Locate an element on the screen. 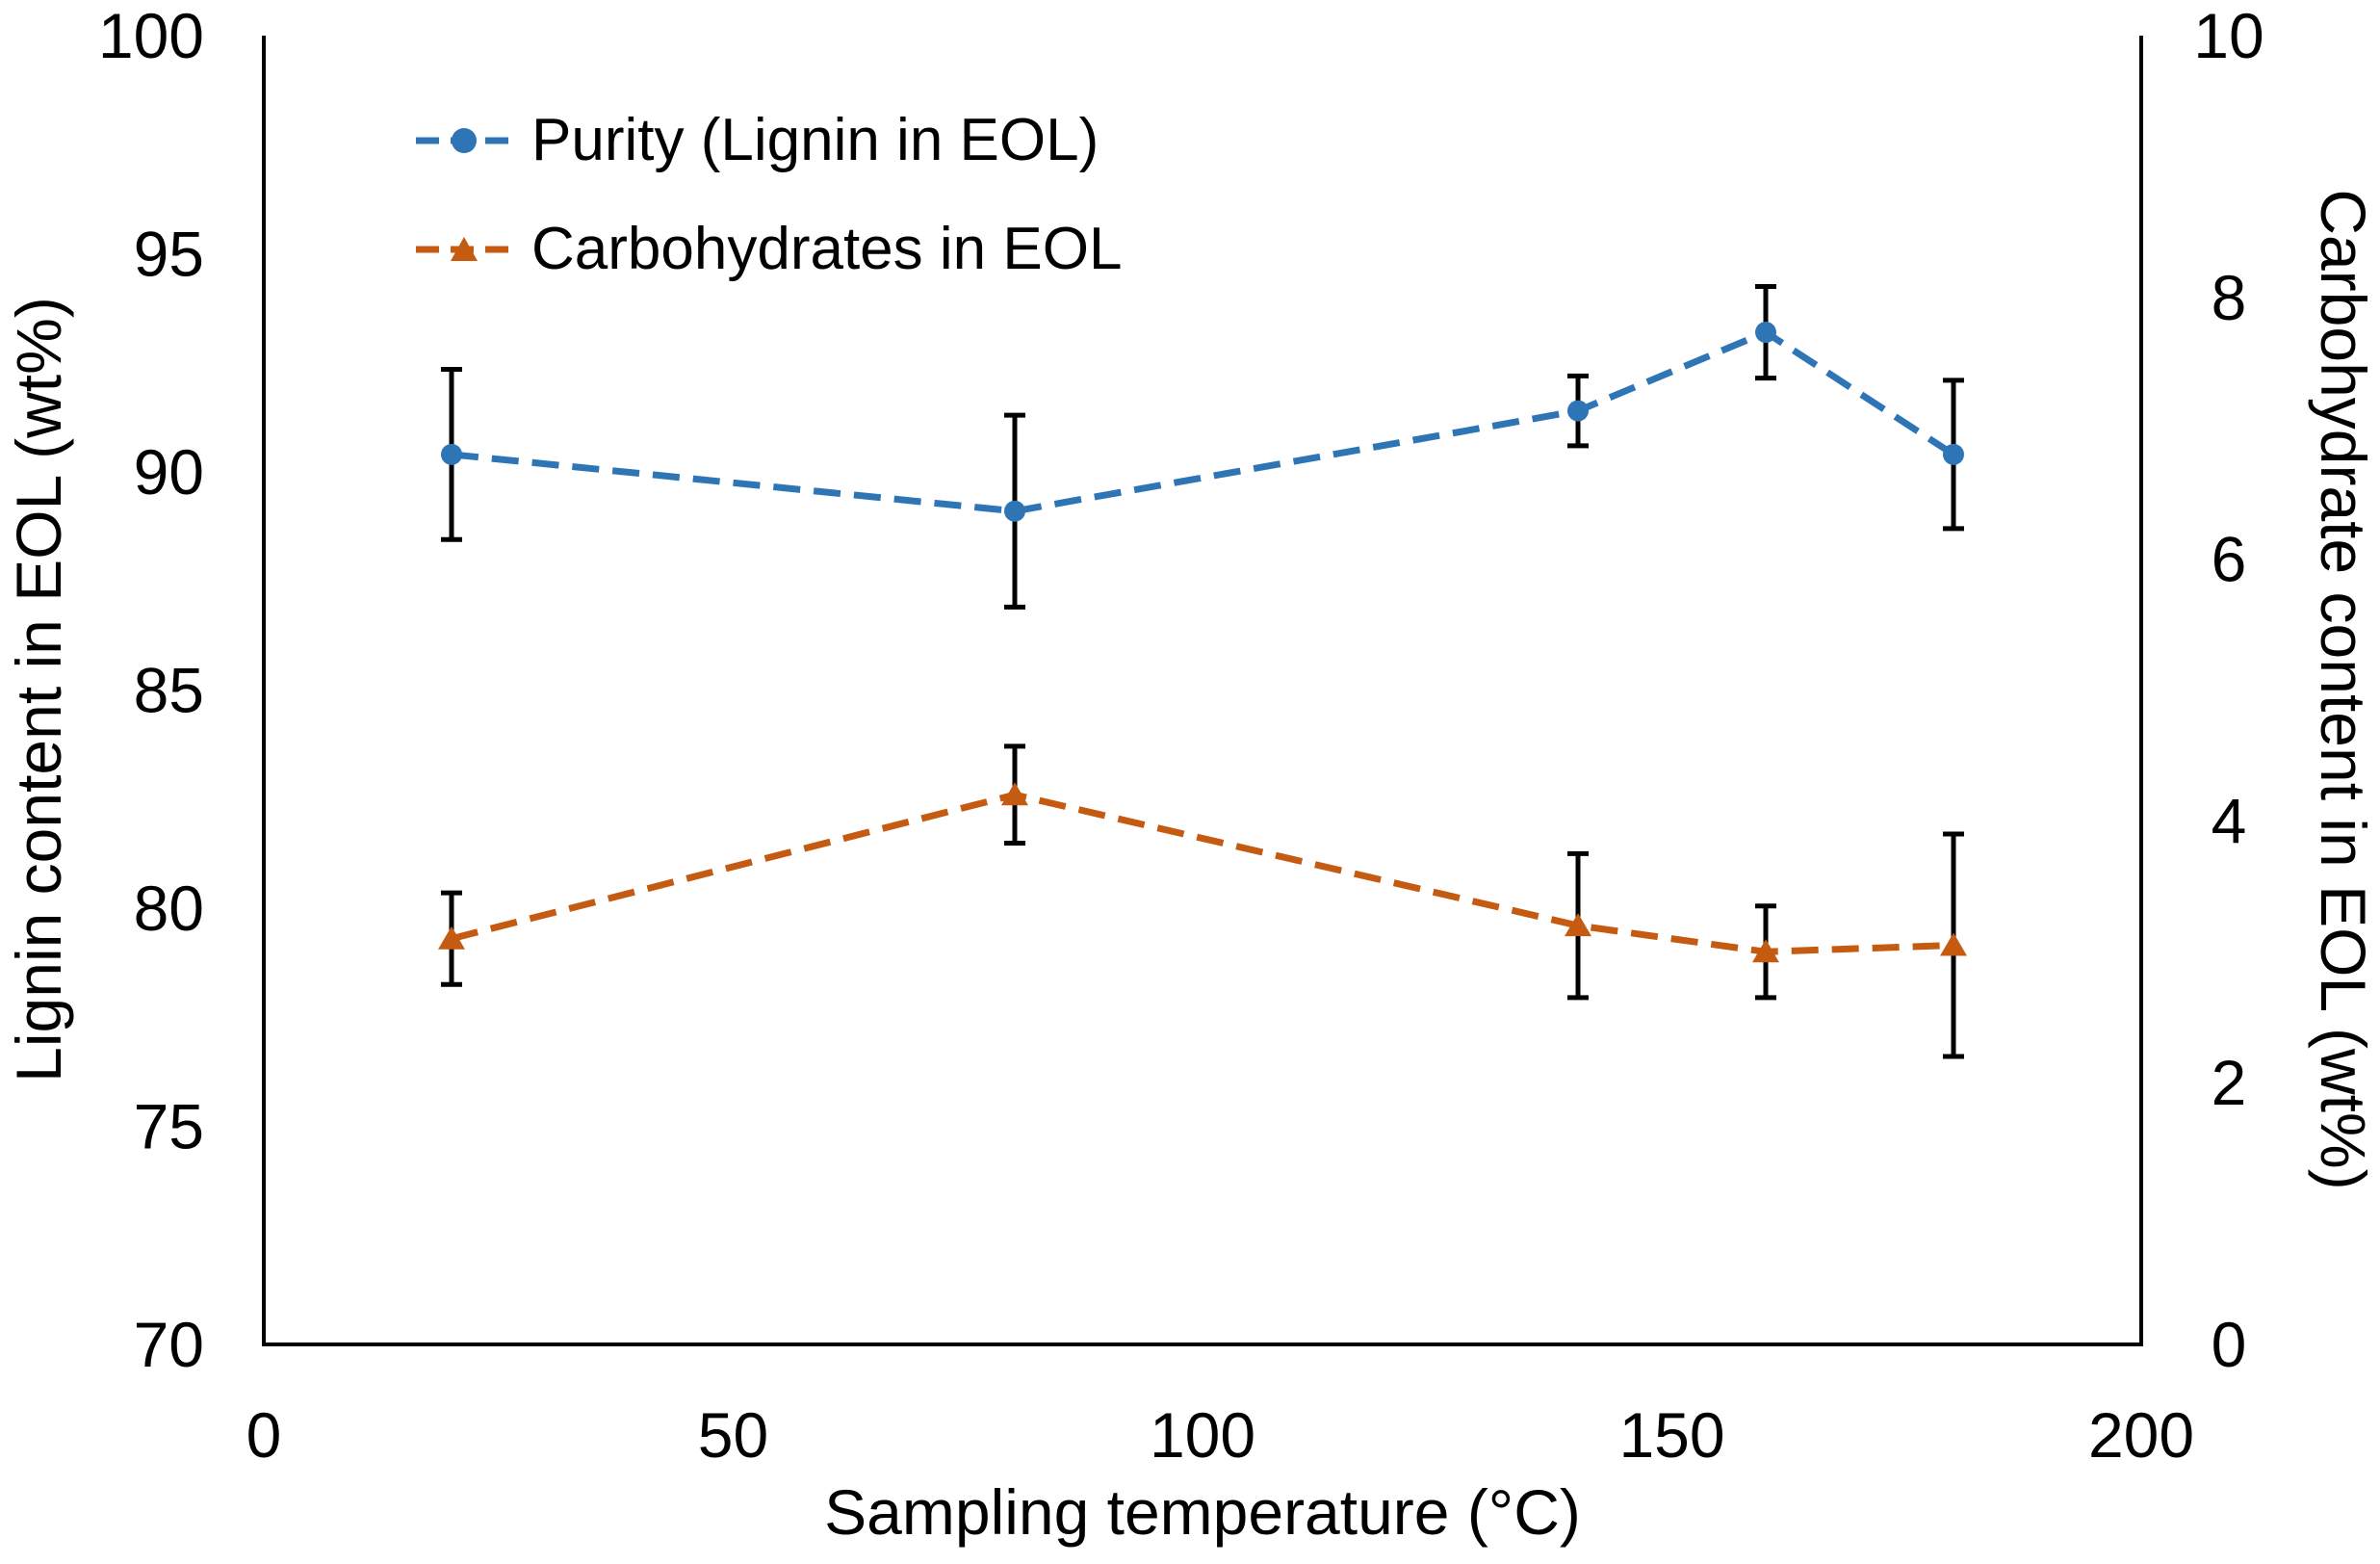  y-axis-right-tick-label: 6 is located at coordinates (2230, 559).